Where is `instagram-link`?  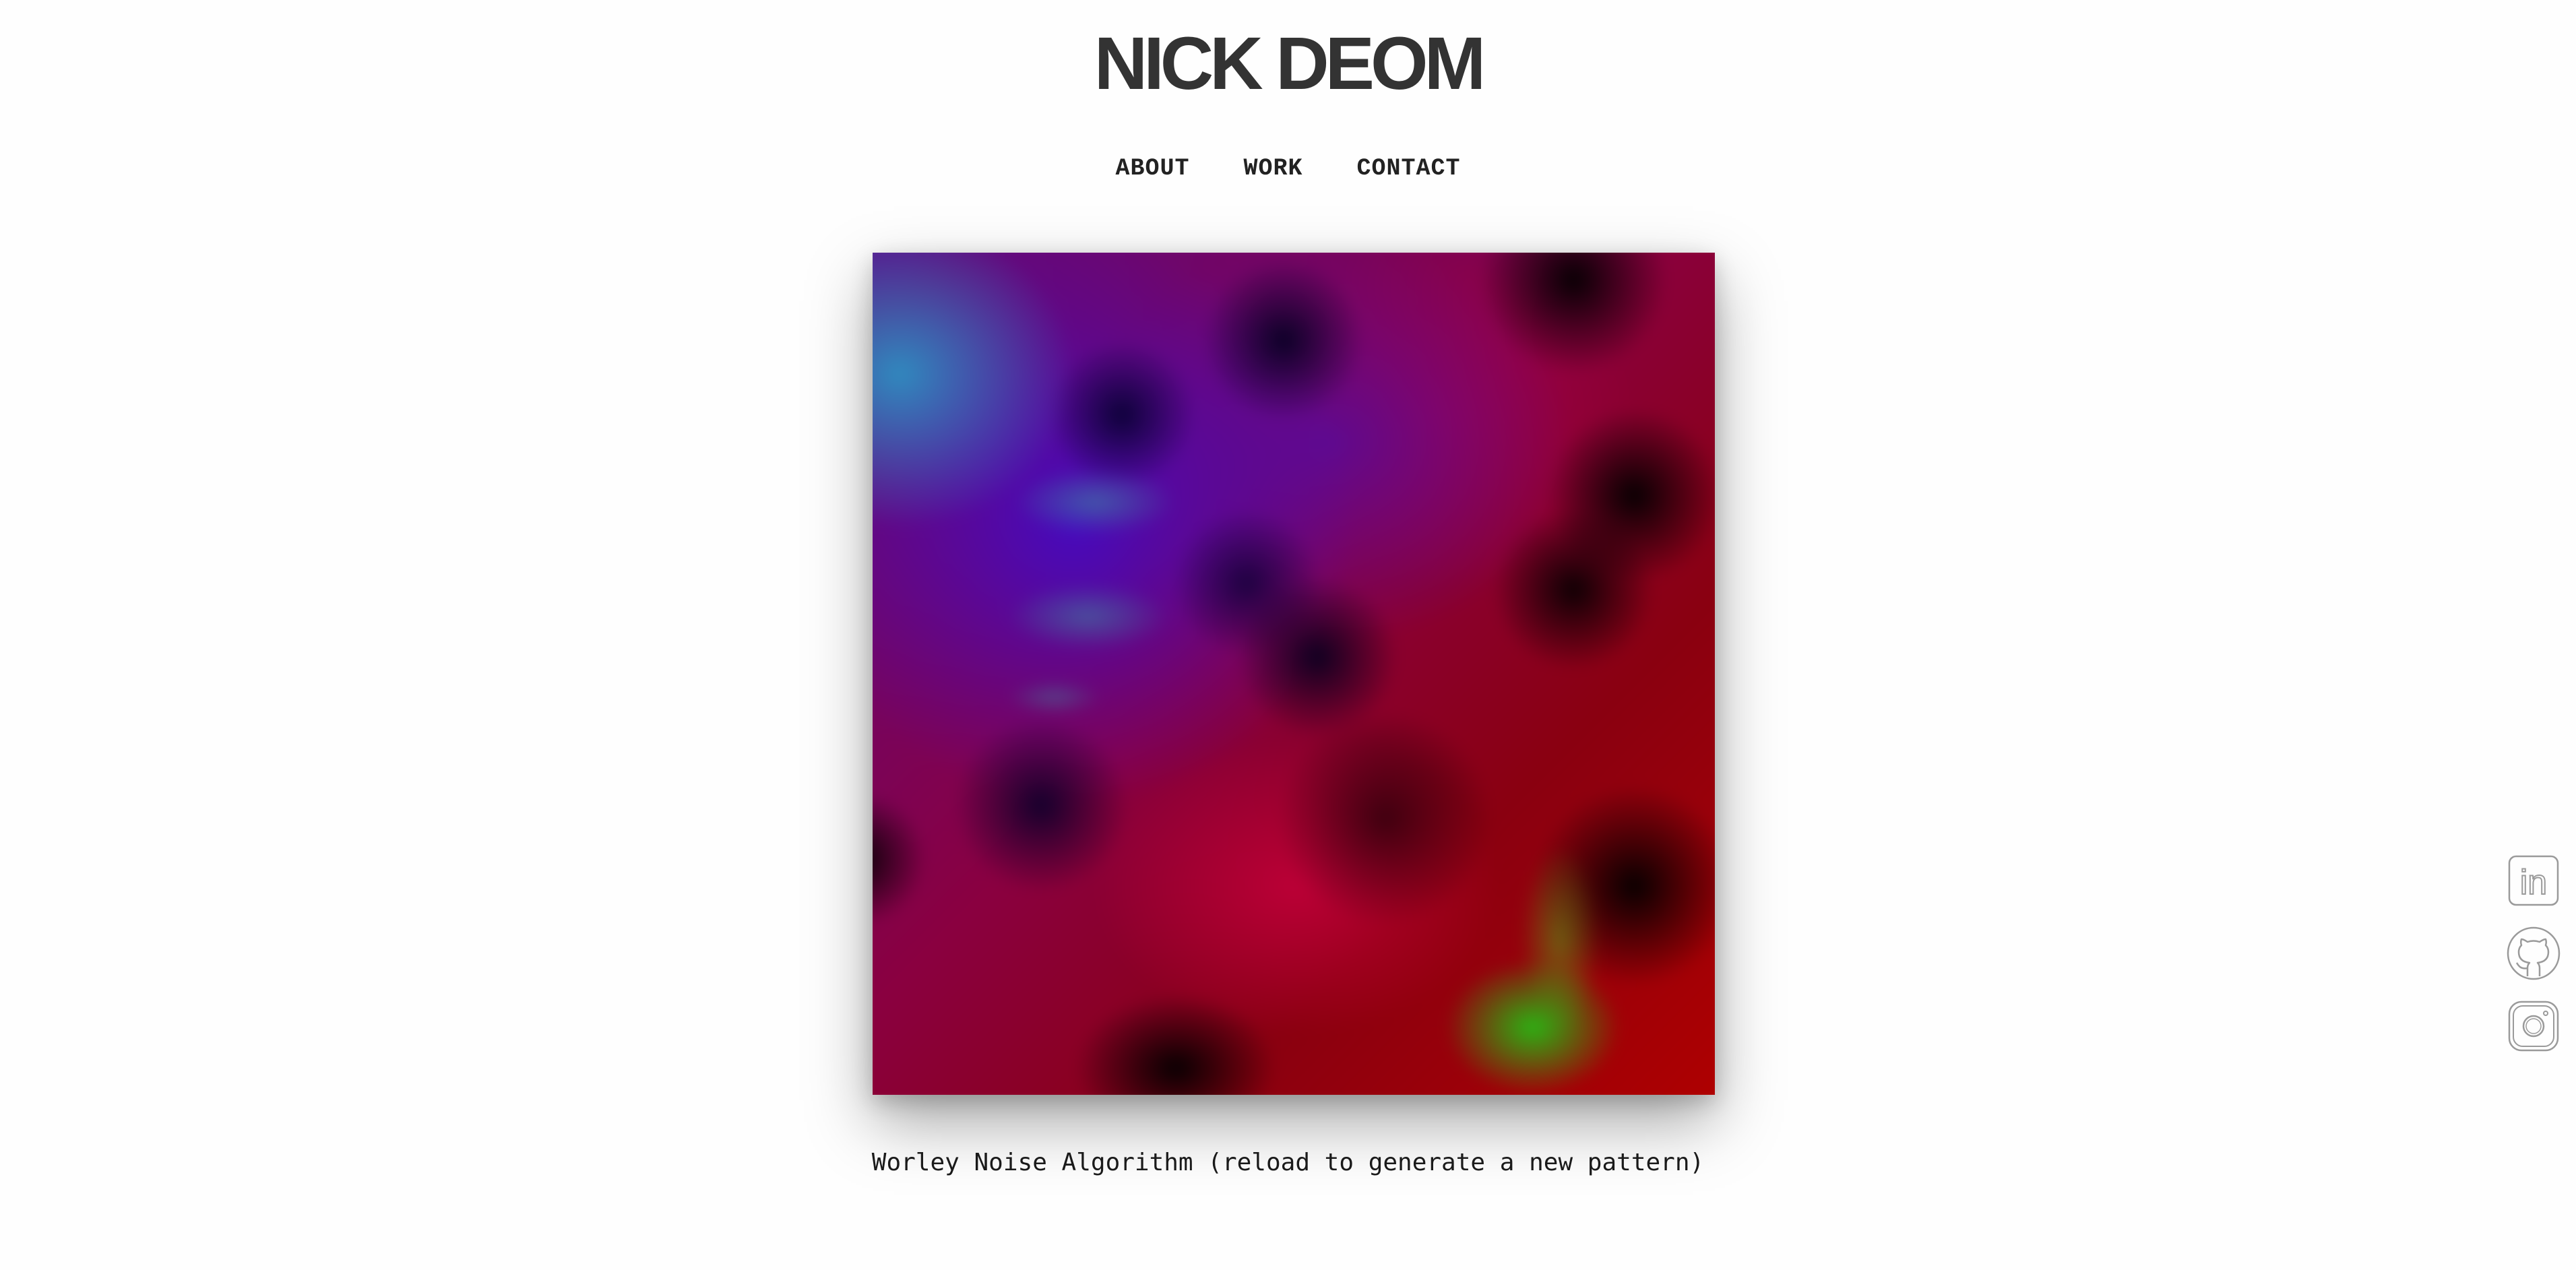 instagram-link is located at coordinates (2533, 1026).